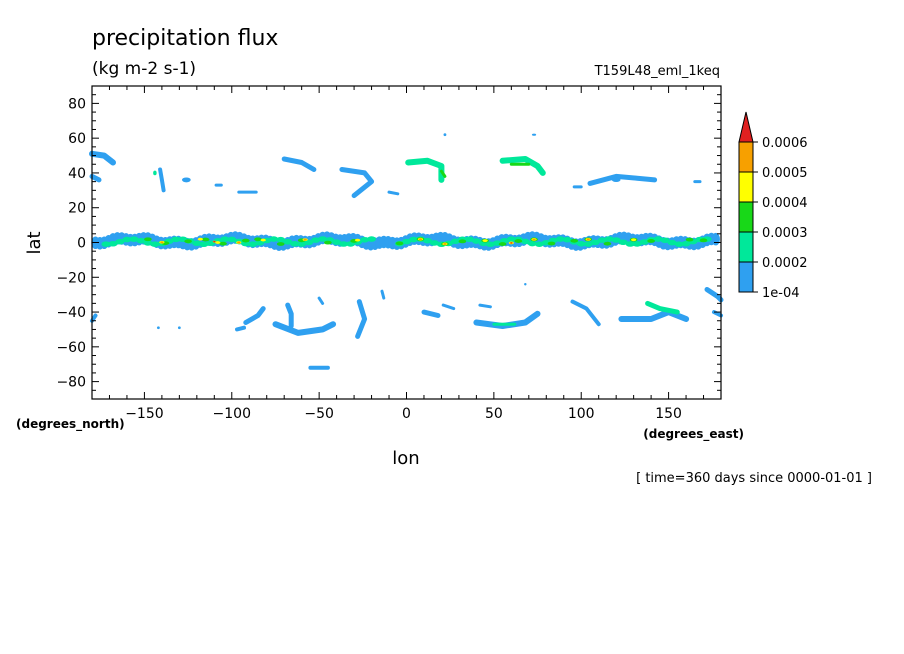 This screenshot has height=654, width=904. Describe the element at coordinates (693, 434) in the screenshot. I see `x-axis-units: (degrees_east)` at that location.